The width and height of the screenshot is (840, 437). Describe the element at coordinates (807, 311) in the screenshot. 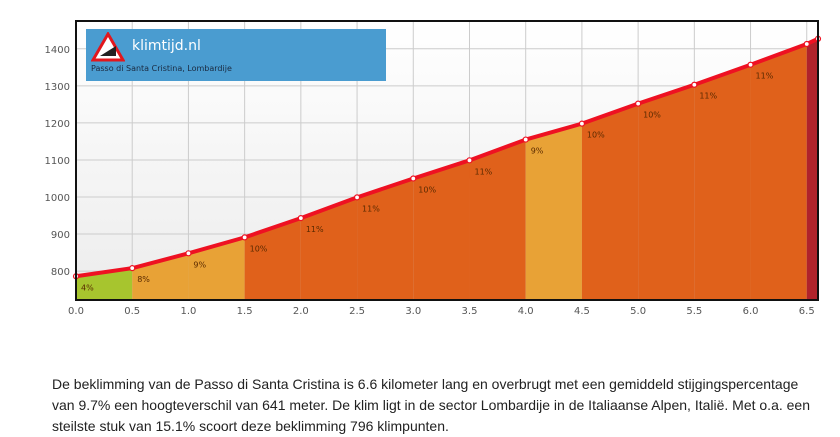

I see `x-tick-label: 6.5` at that location.